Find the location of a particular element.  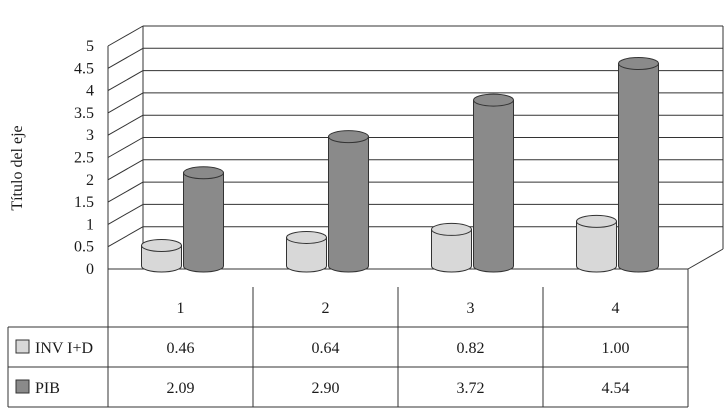

y-tick-labels: 0 0.5 1 1.5 2 2.5 3 3.5 4 4.5 5 is located at coordinates (84, 158).